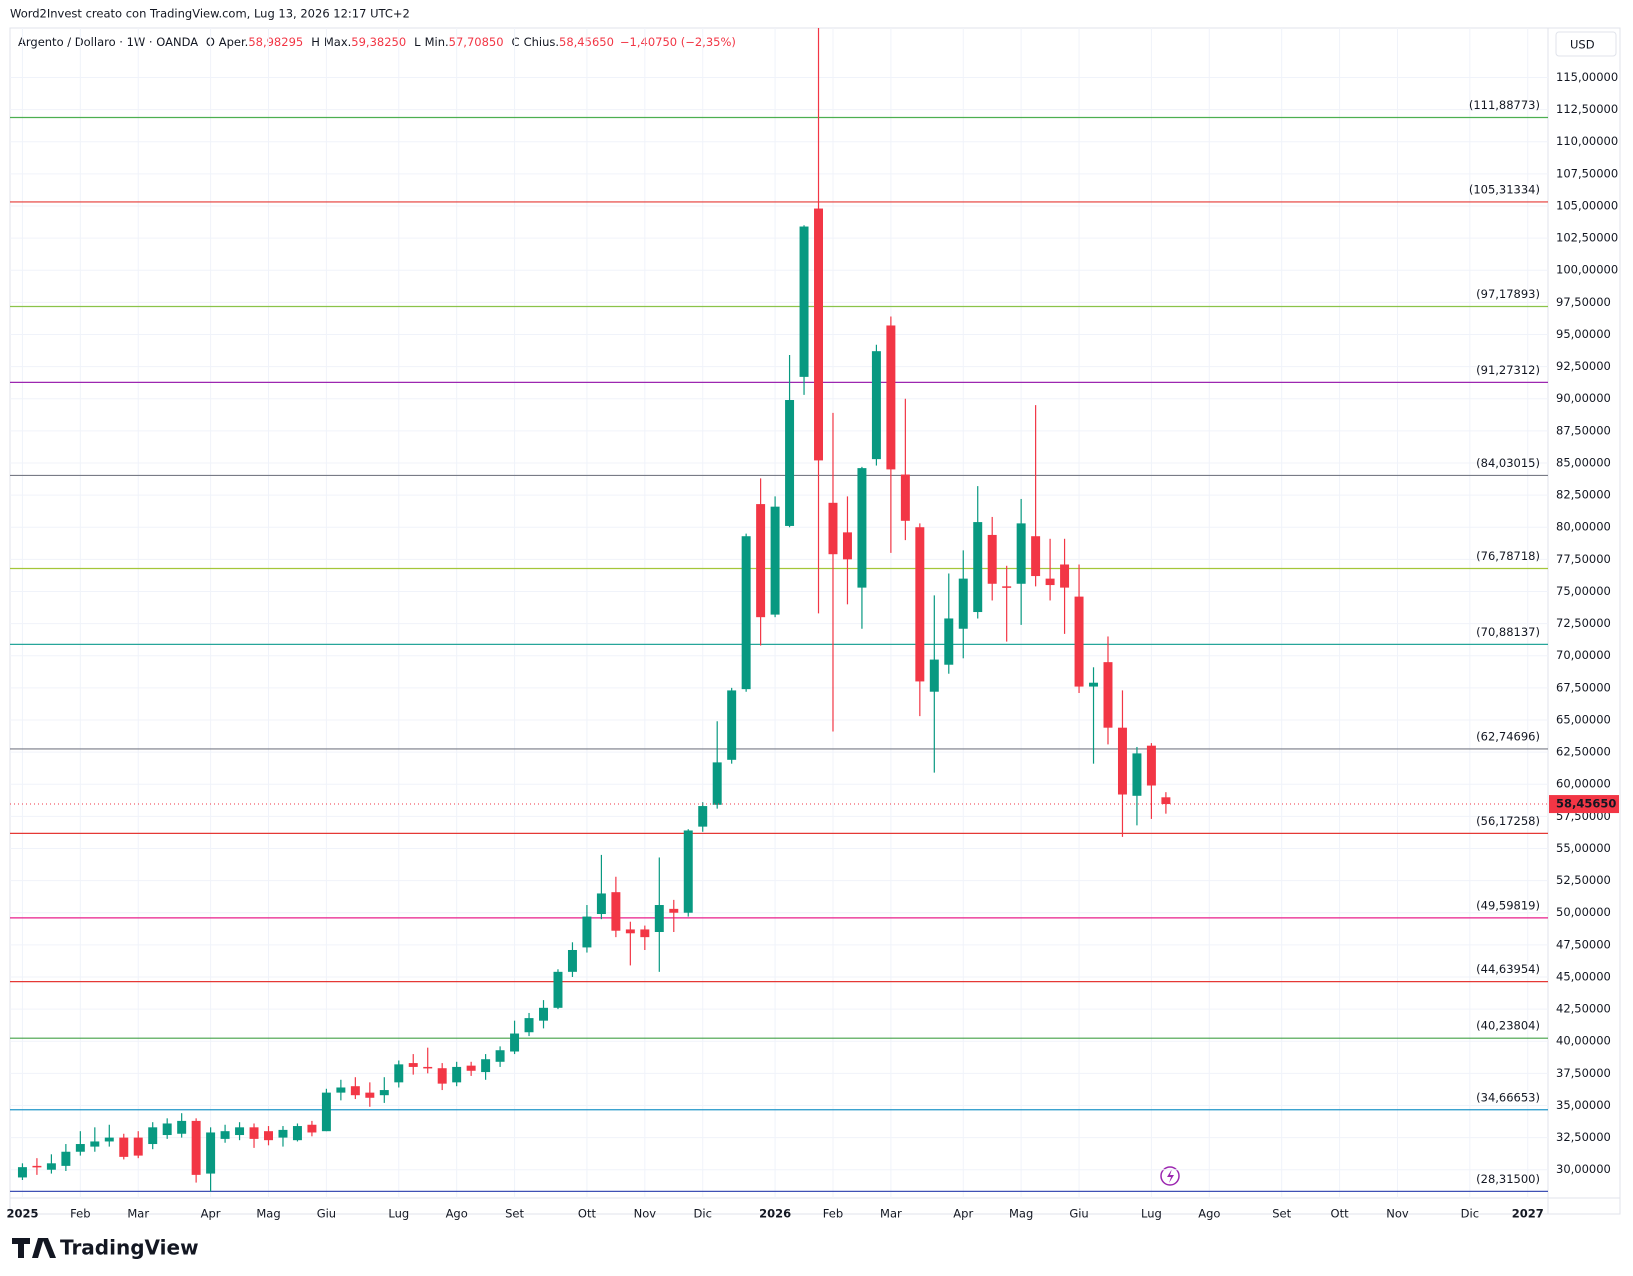 This screenshot has width=1633, height=1276. Describe the element at coordinates (1583, 366) in the screenshot. I see `y-tick-label: 92,50000` at that location.